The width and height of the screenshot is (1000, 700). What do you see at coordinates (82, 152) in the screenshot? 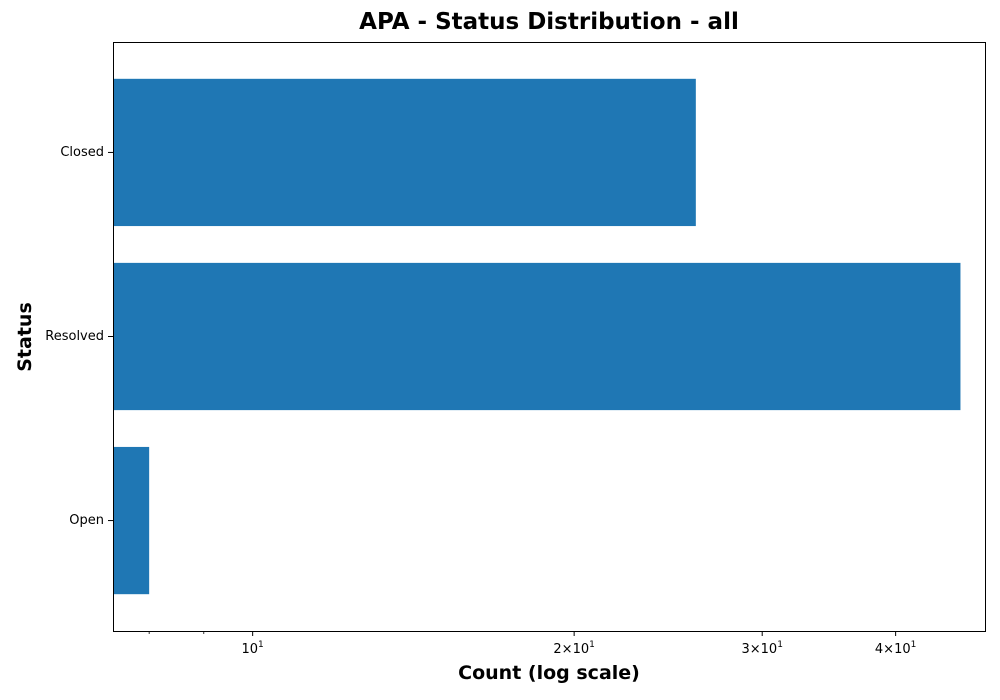
I see `y-tick-label-closed: Closed` at bounding box center [82, 152].